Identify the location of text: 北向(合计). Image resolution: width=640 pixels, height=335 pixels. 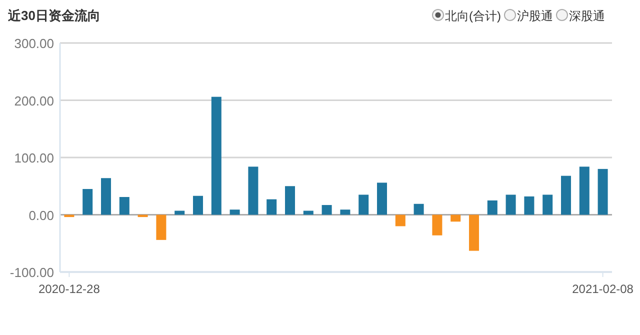
(473, 16).